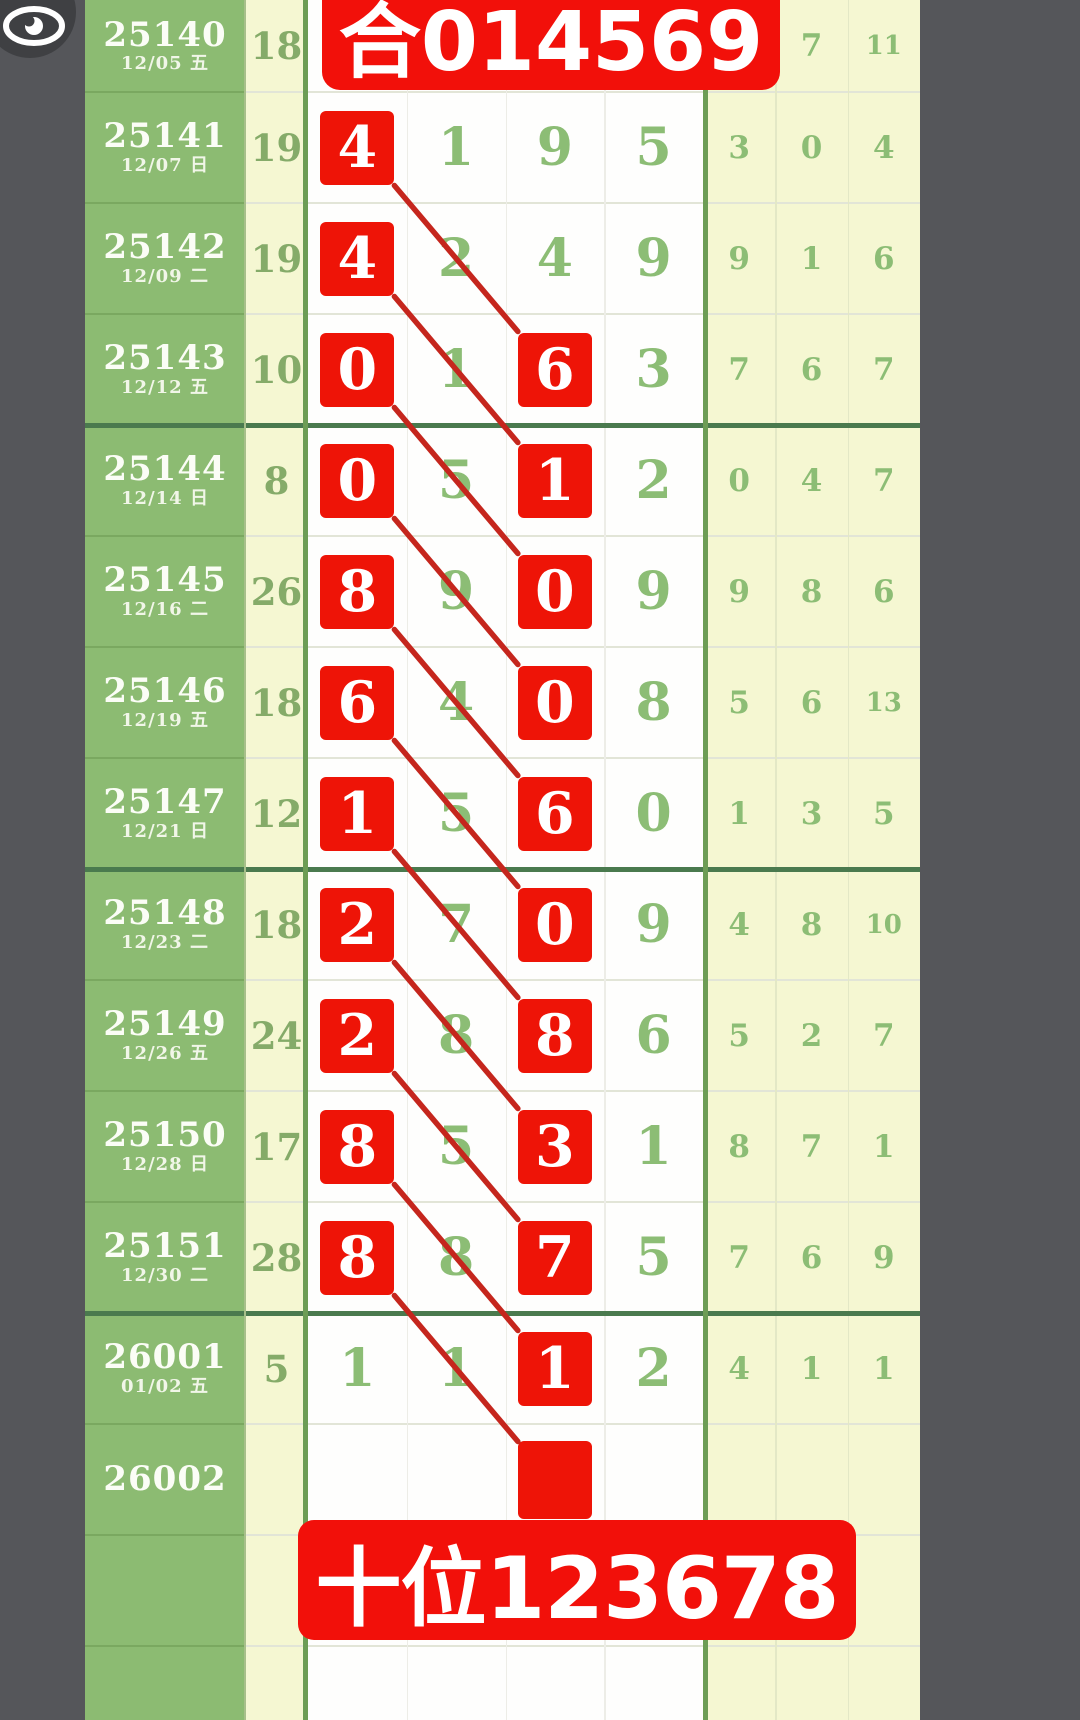 This screenshot has height=1720, width=1080. Describe the element at coordinates (357, 1035) in the screenshot. I see `winning-digit-box: 2` at that location.